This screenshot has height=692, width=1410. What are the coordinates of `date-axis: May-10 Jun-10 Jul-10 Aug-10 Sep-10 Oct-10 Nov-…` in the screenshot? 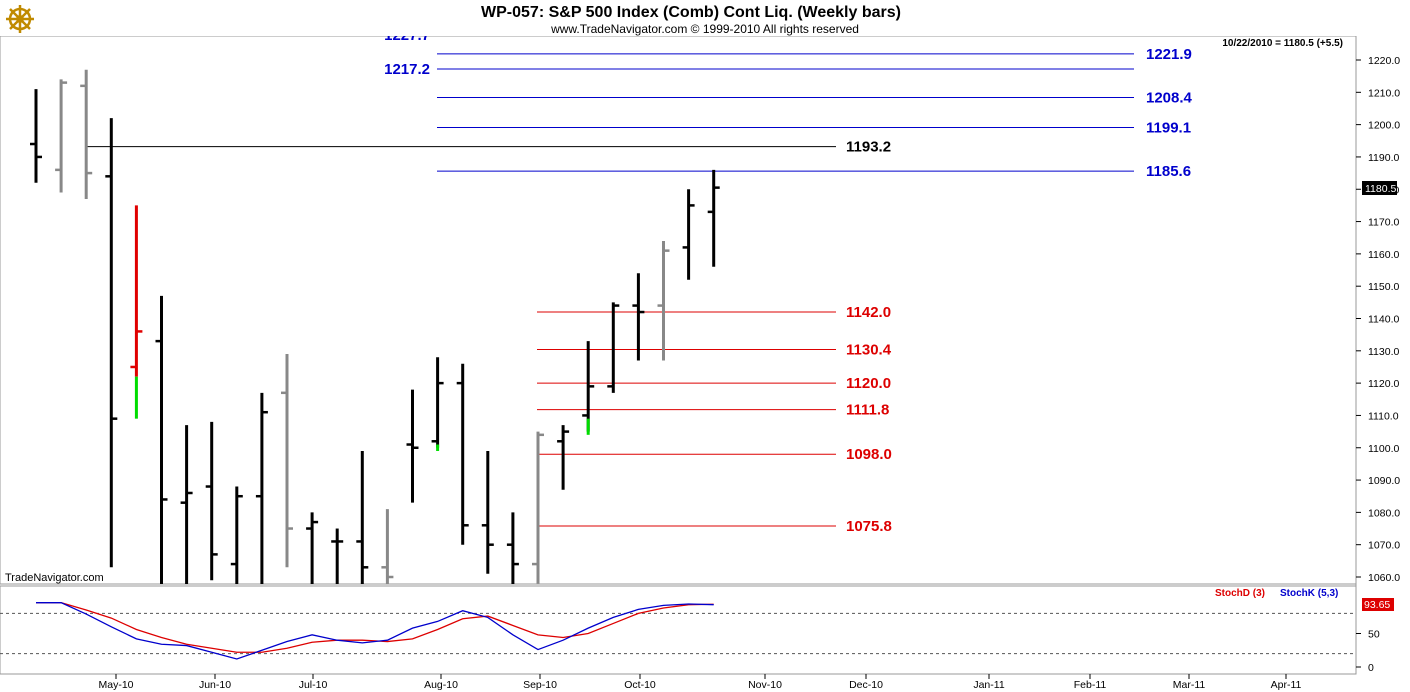 It's located at (700, 682).